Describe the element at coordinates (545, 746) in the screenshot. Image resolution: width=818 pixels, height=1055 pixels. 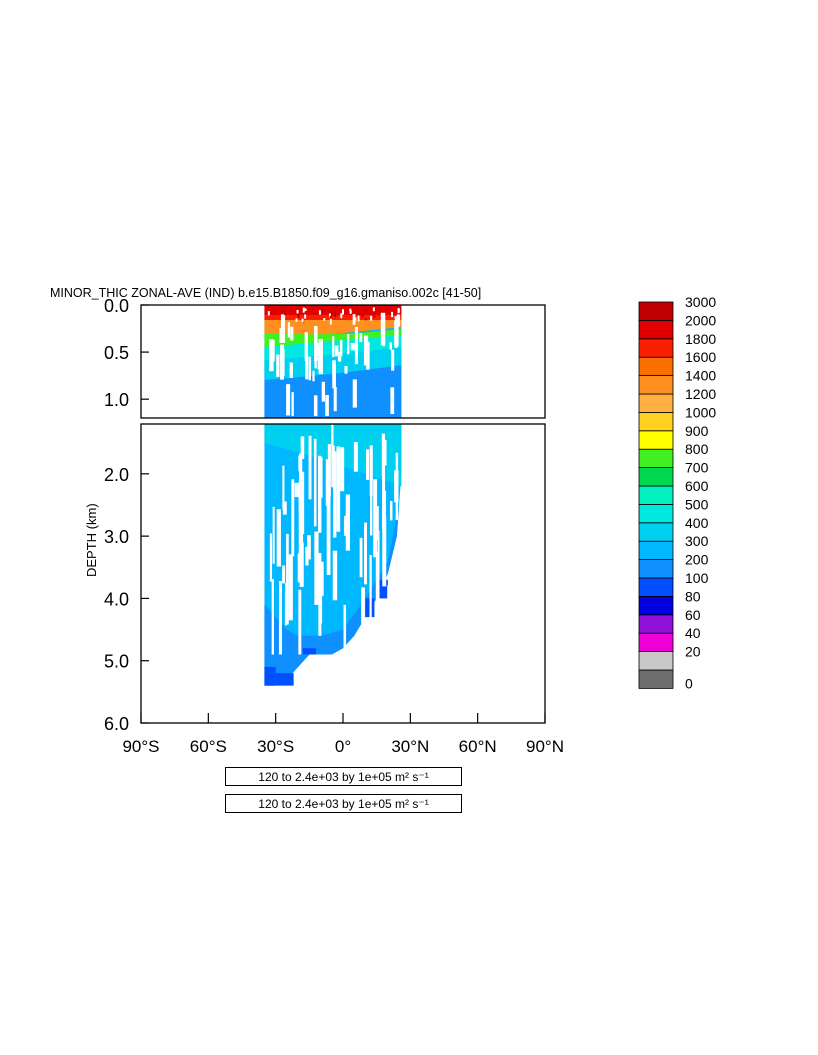
I see `x-tick-label: 90°N` at that location.